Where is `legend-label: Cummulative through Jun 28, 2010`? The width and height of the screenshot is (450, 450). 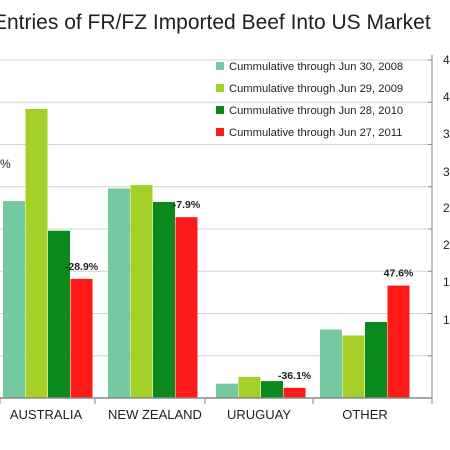 legend-label: Cummulative through Jun 28, 2010 is located at coordinates (316, 111).